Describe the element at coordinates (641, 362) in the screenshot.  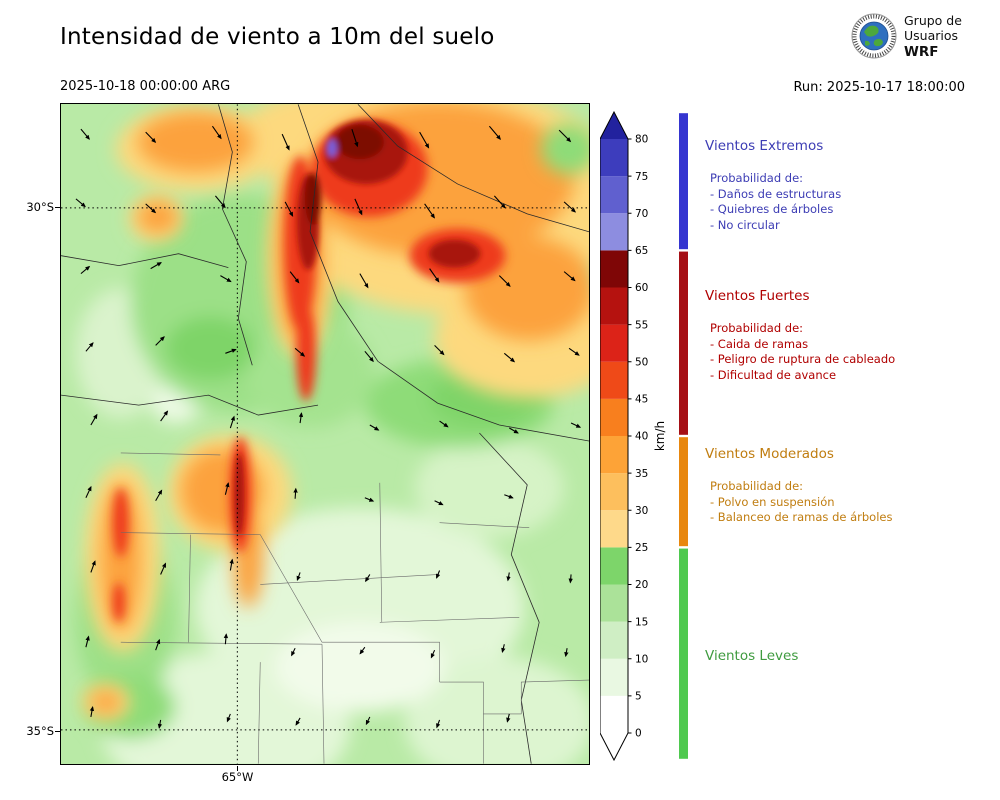
I see `colorbar-tick-label: 50` at that location.